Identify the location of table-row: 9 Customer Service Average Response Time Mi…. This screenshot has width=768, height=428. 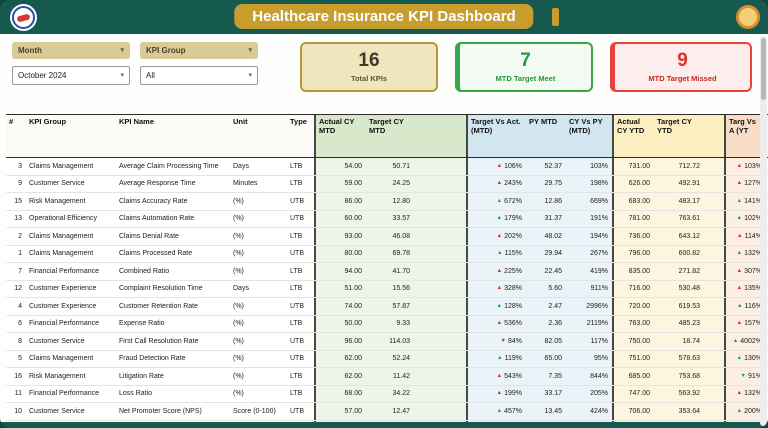
(387, 184).